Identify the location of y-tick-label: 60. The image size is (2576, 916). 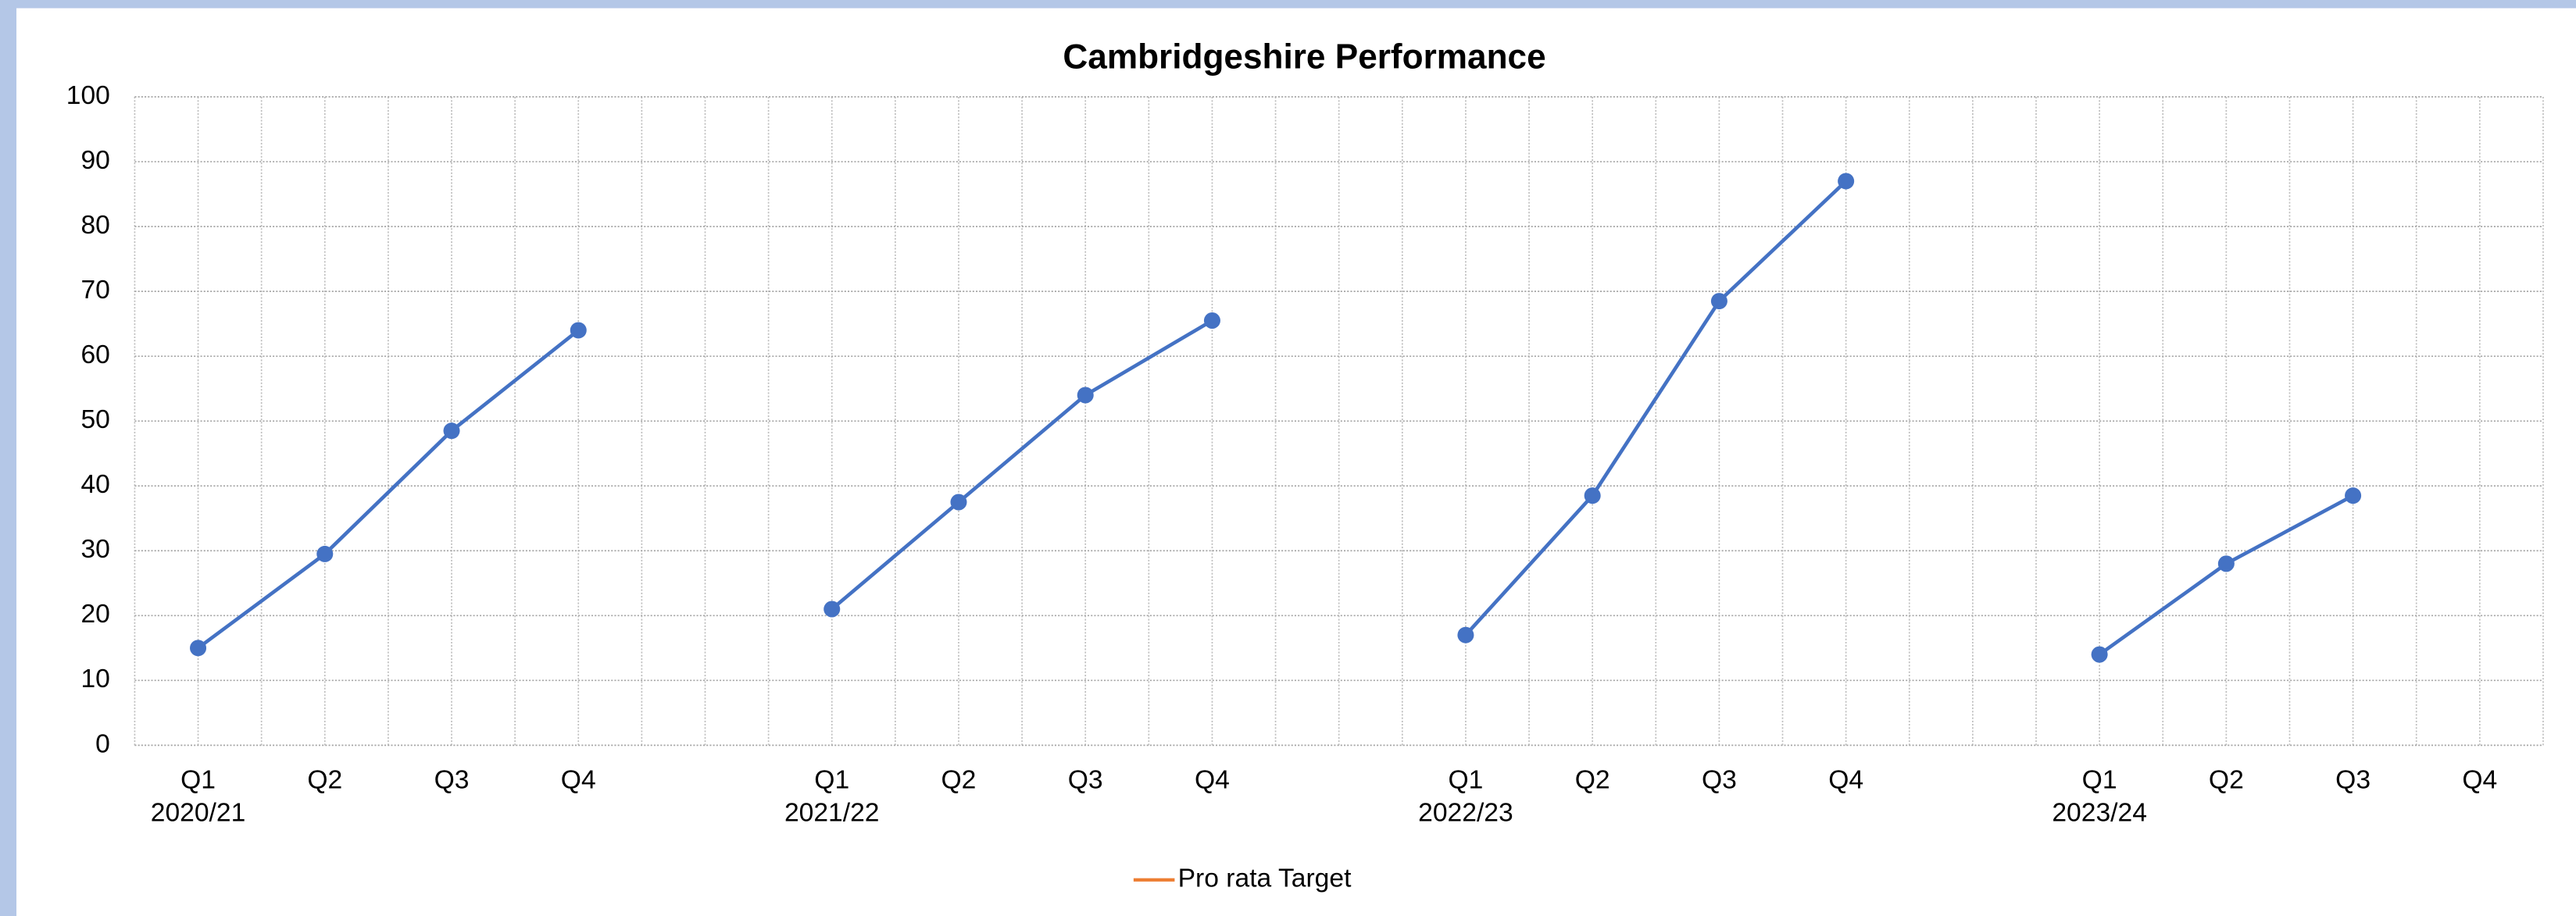
(95, 354).